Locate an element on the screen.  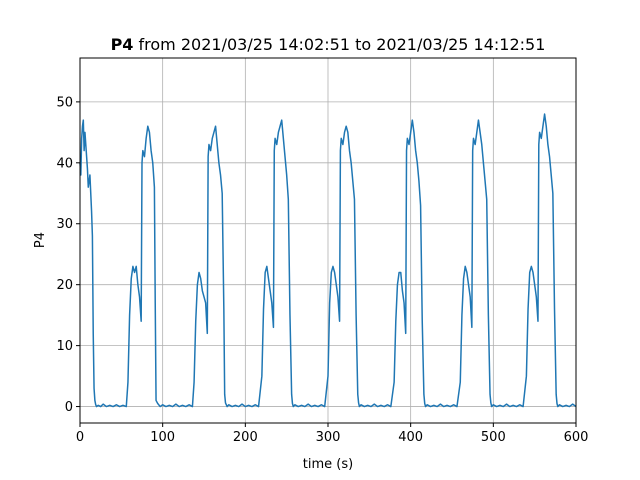
y-tick-label: 10 is located at coordinates (64, 346).